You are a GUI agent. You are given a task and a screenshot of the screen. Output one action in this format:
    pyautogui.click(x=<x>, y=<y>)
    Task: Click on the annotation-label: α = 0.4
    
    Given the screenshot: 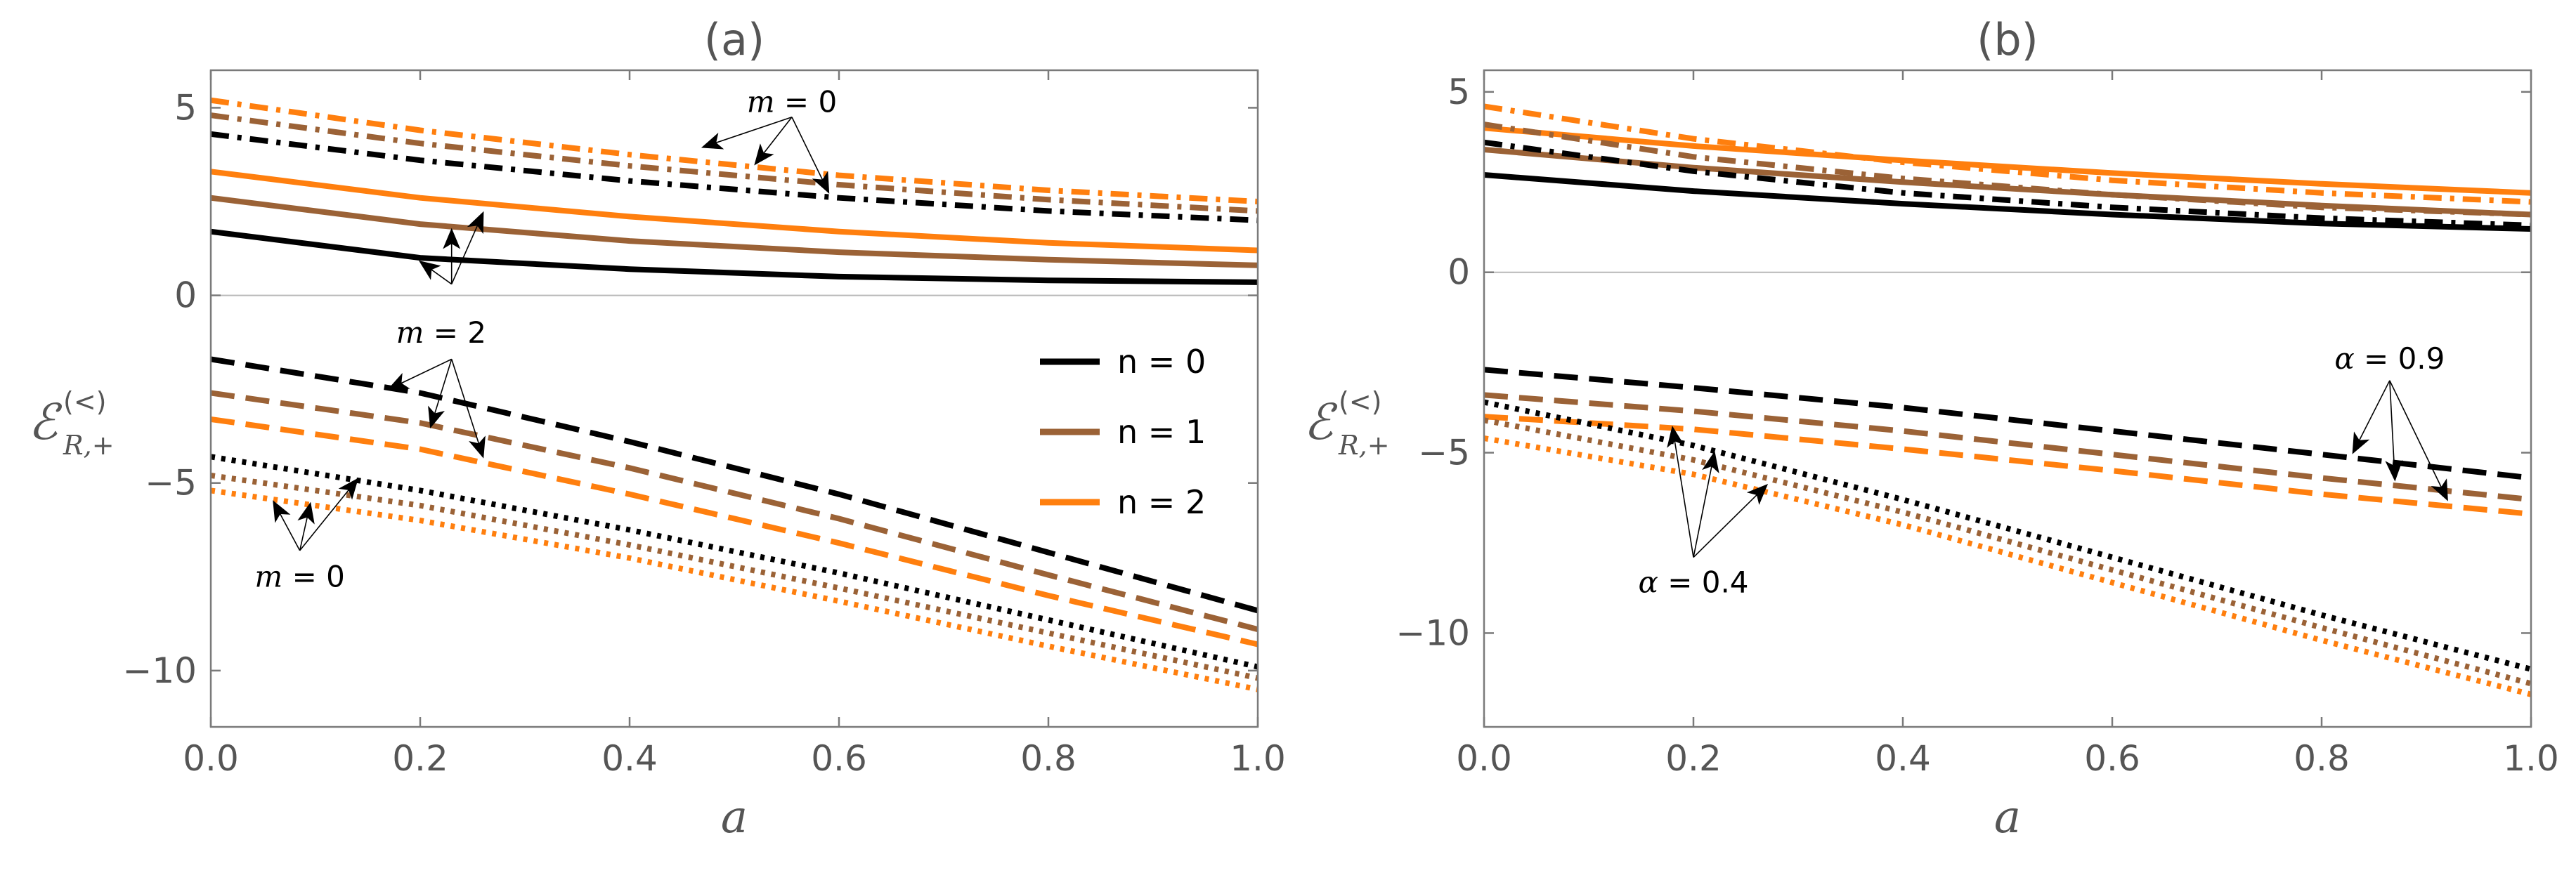 What is the action you would take?
    pyautogui.click(x=1693, y=582)
    